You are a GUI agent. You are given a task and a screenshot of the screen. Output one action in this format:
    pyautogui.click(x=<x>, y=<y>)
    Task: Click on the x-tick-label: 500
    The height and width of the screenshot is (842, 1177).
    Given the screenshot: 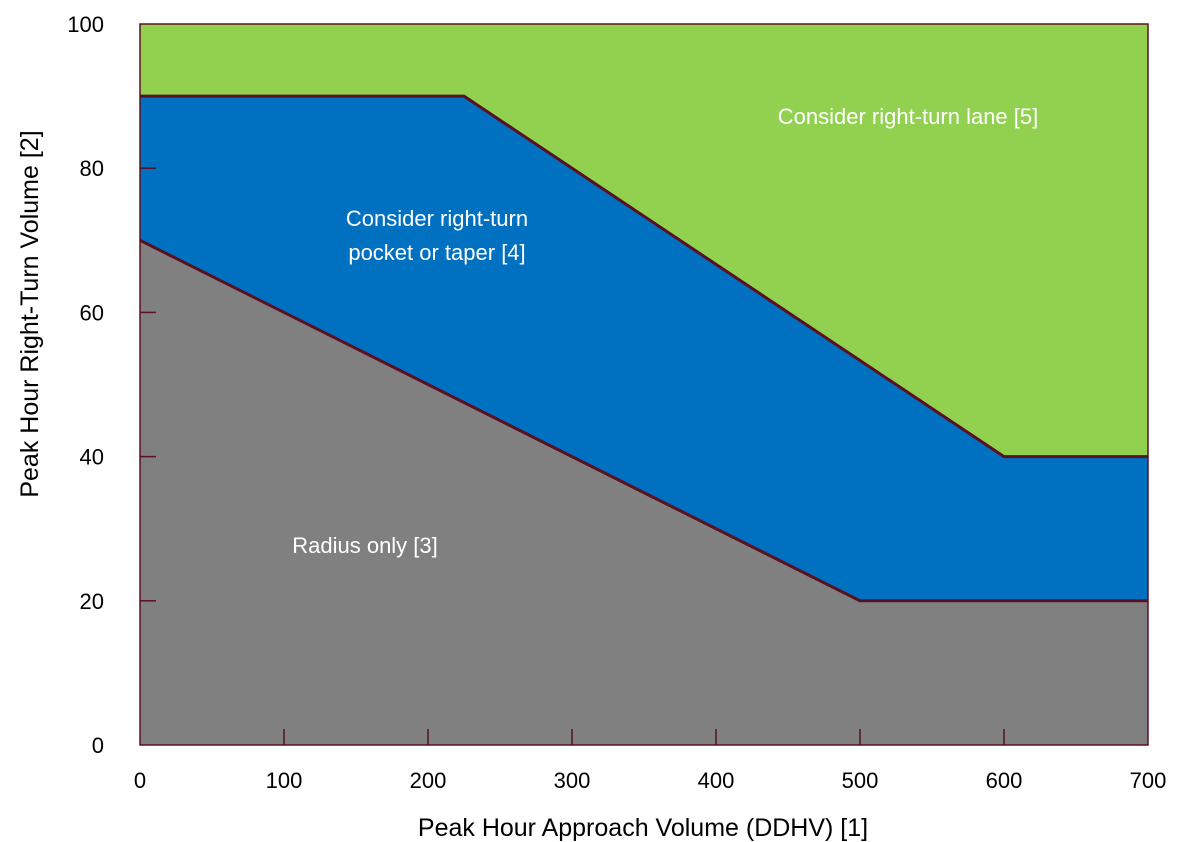 What is the action you would take?
    pyautogui.click(x=860, y=780)
    